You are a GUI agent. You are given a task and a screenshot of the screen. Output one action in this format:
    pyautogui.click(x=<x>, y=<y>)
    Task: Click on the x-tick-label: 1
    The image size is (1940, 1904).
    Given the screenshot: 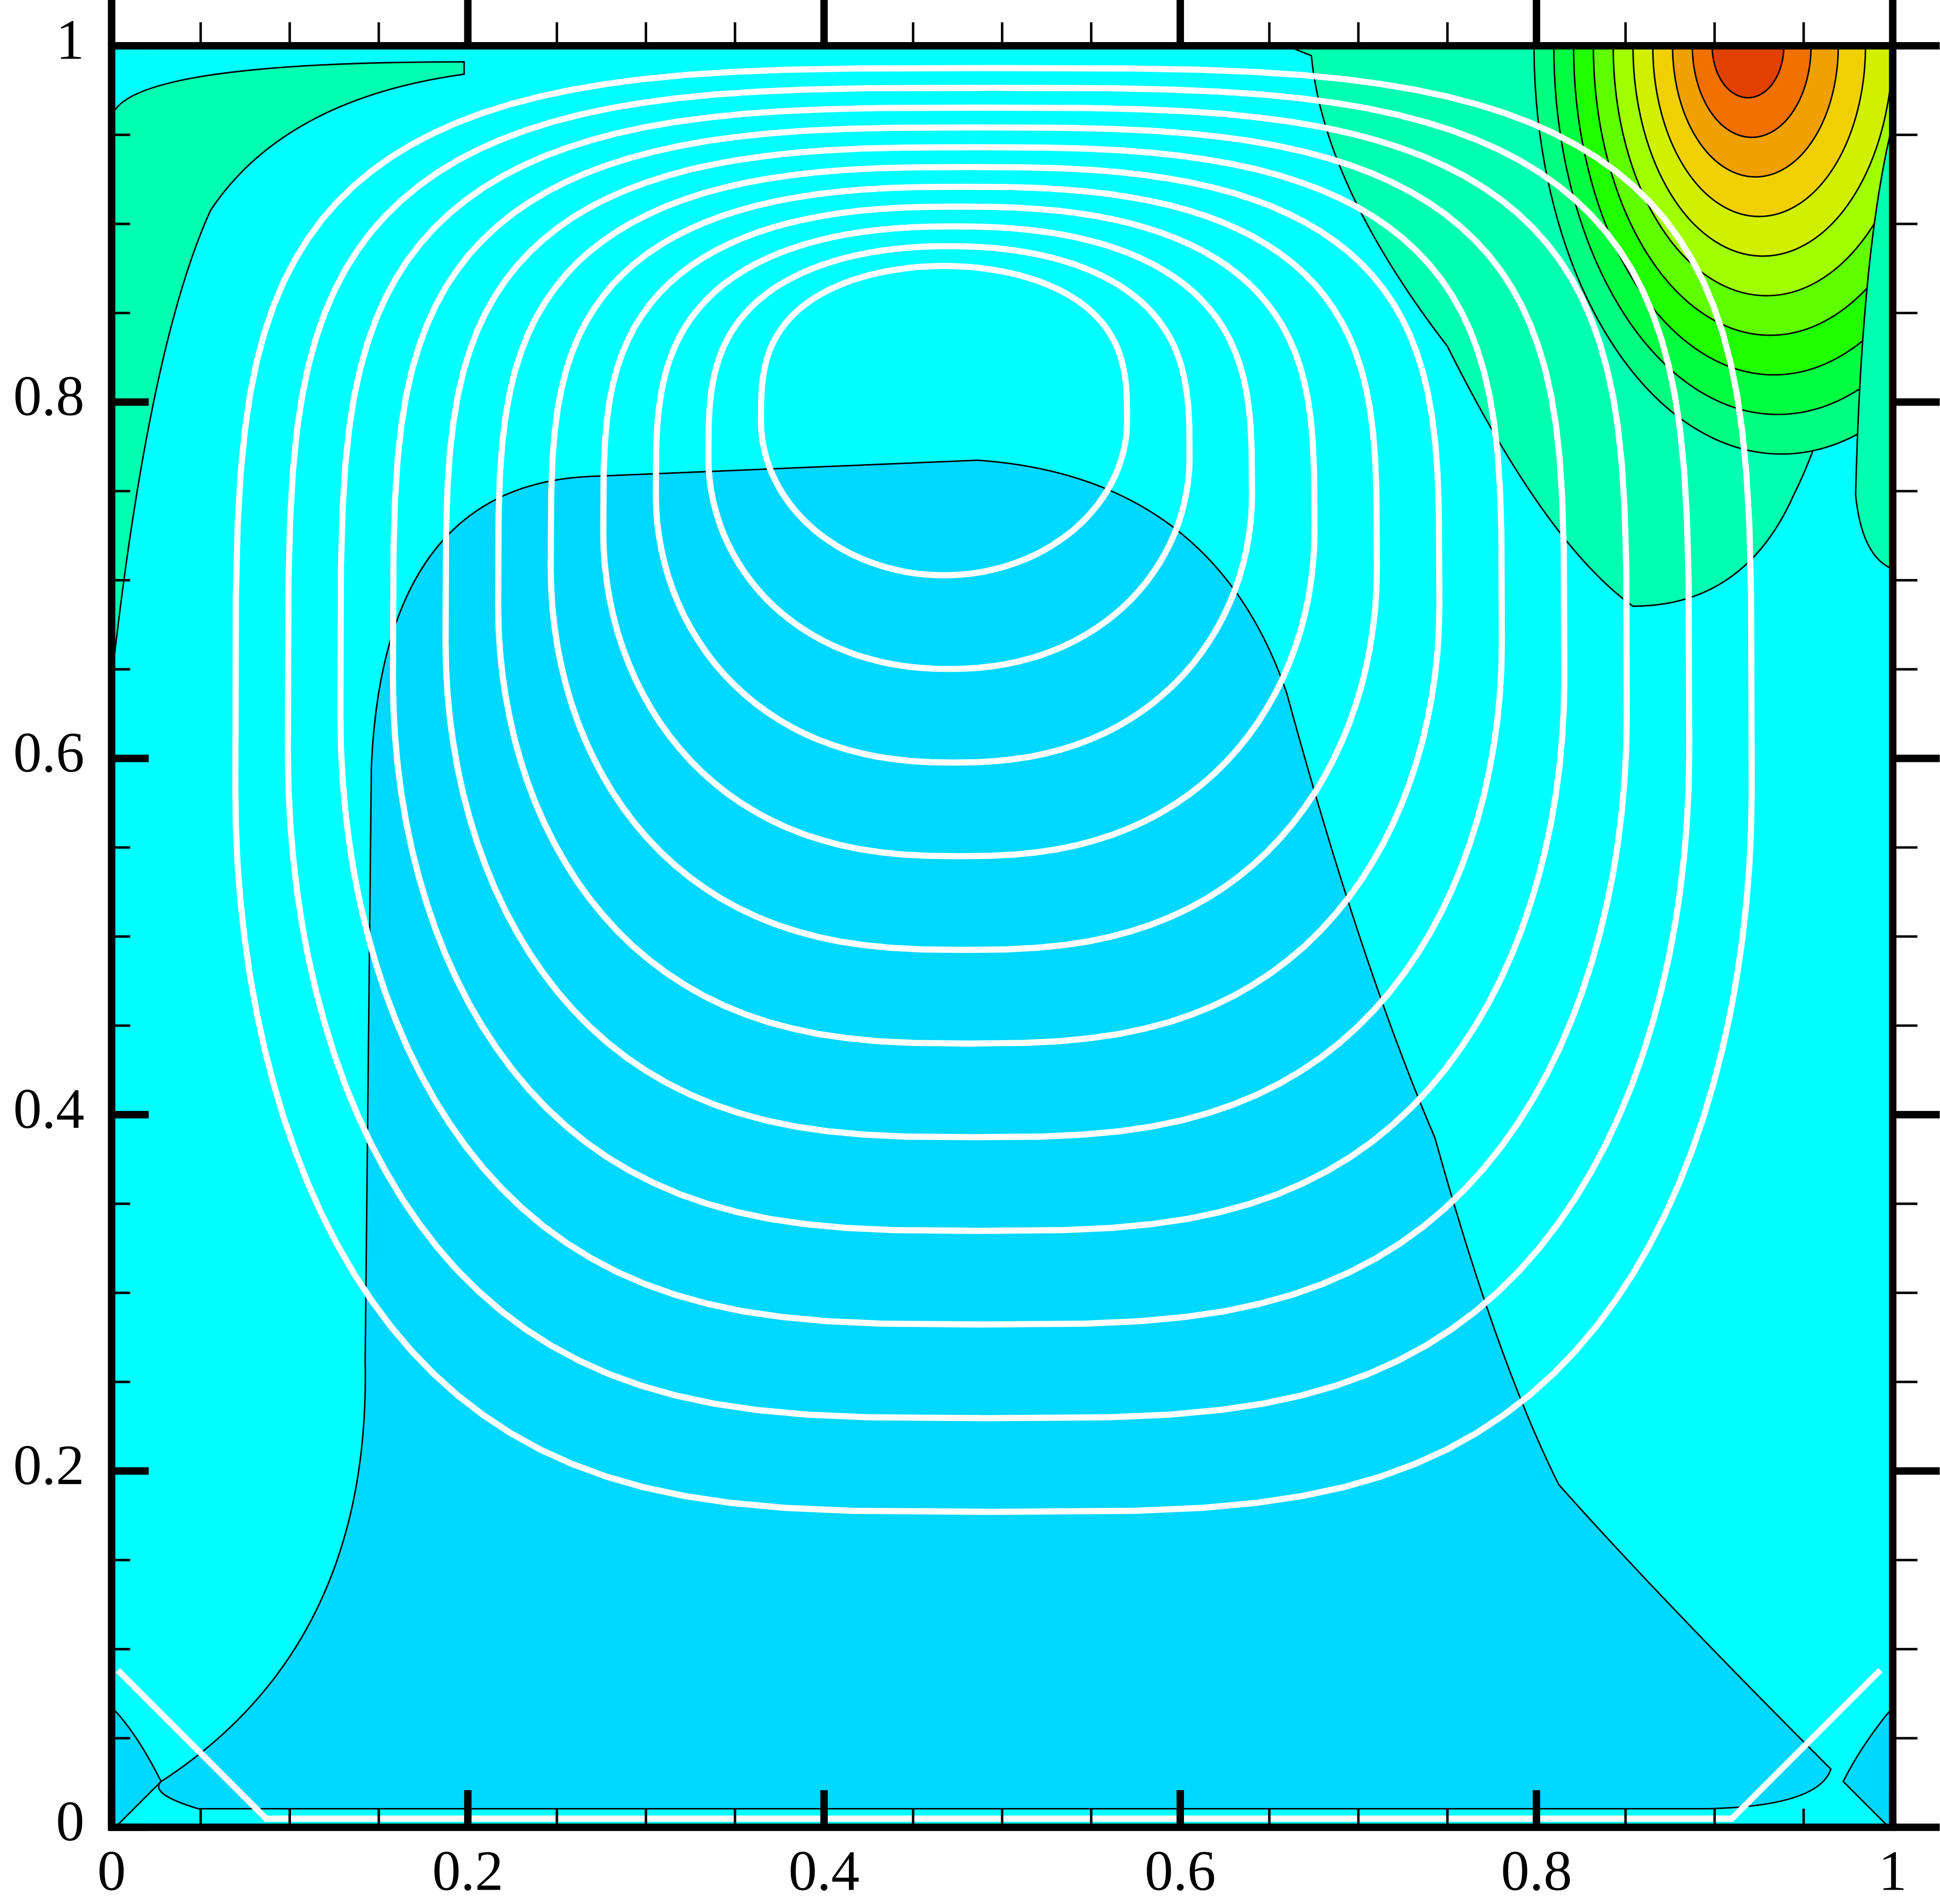 What is the action you would take?
    pyautogui.click(x=1892, y=1871)
    